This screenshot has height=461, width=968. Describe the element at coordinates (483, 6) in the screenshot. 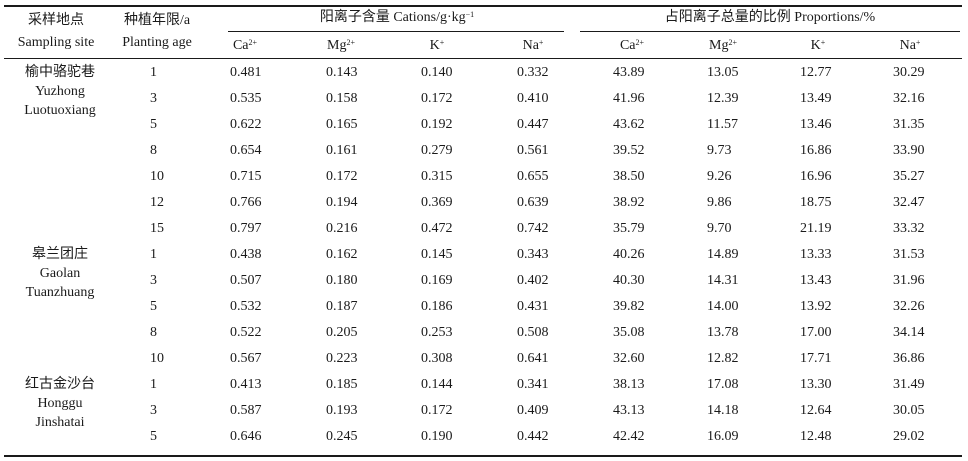

I see `table-top-rule` at that location.